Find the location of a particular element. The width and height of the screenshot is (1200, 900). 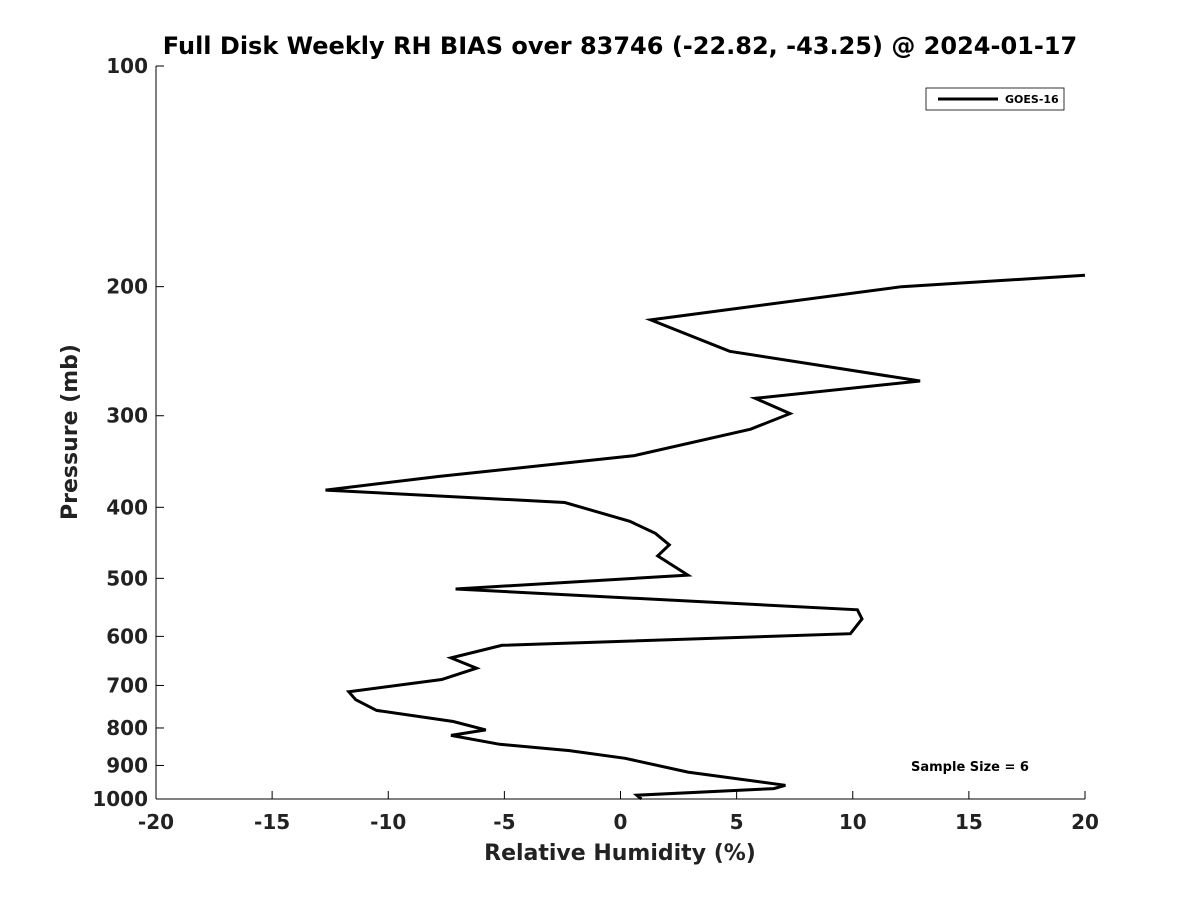

y-tick-label: 900 is located at coordinates (127, 765).